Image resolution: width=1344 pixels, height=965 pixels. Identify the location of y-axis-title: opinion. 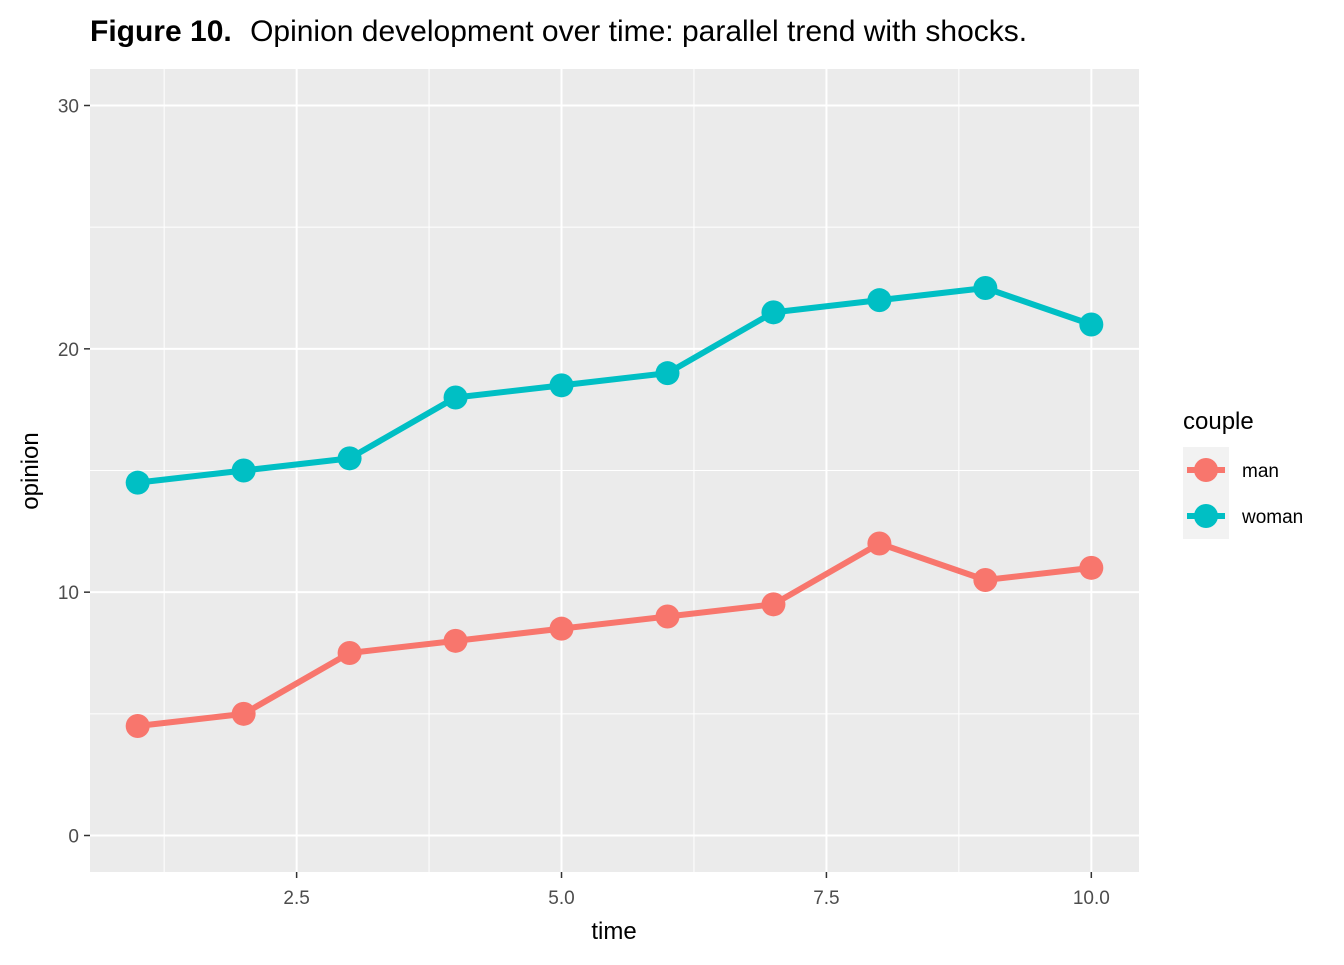
(30, 470).